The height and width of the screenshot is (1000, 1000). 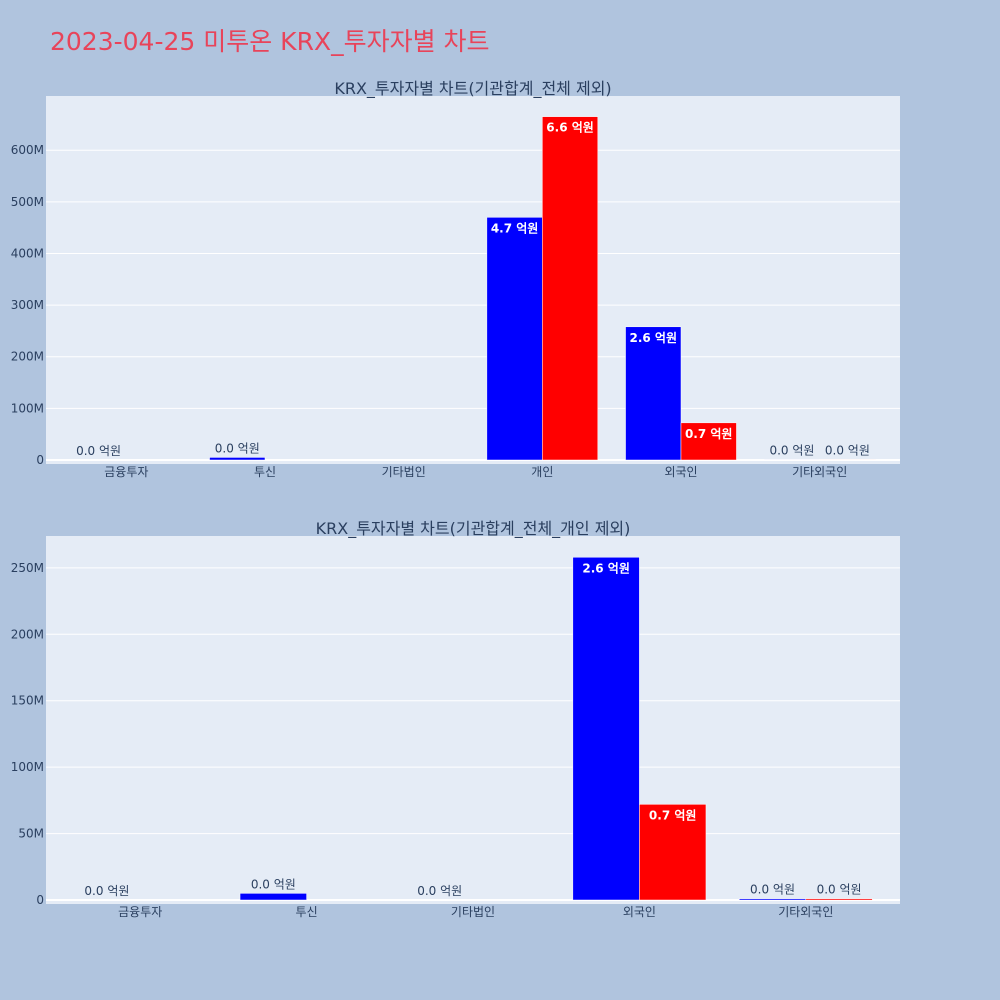 What do you see at coordinates (31, 834) in the screenshot?
I see `y-tick-label: 50M` at bounding box center [31, 834].